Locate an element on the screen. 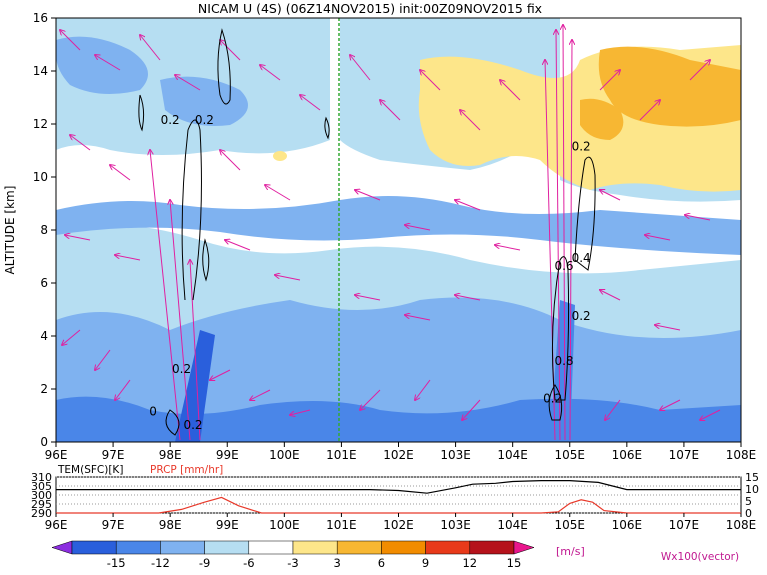  y-axis-label: ALTITUDE [km] is located at coordinates (10, 230).